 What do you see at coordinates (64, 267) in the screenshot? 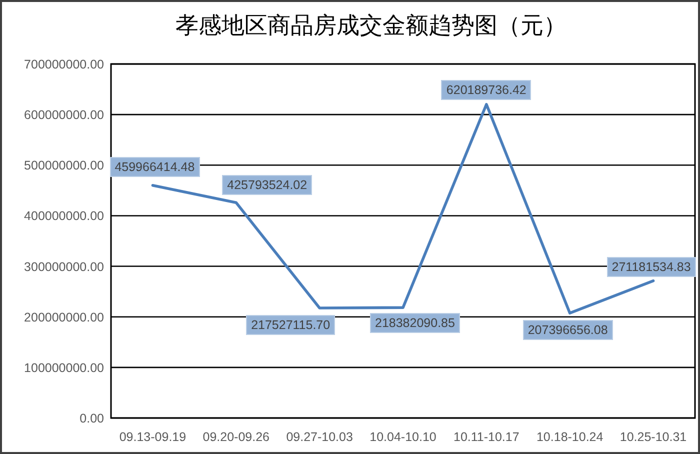
I see `y-tick-label: 300000000.00` at bounding box center [64, 267].